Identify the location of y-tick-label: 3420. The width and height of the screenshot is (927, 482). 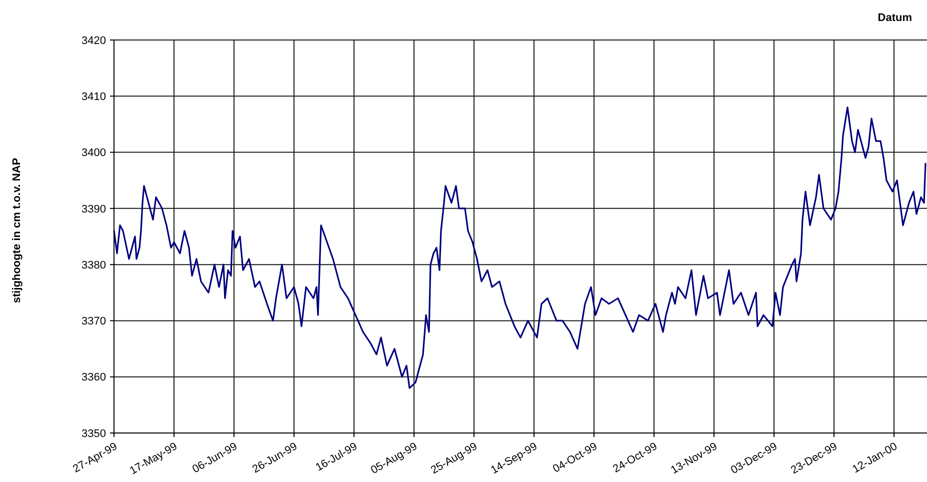
(94, 40).